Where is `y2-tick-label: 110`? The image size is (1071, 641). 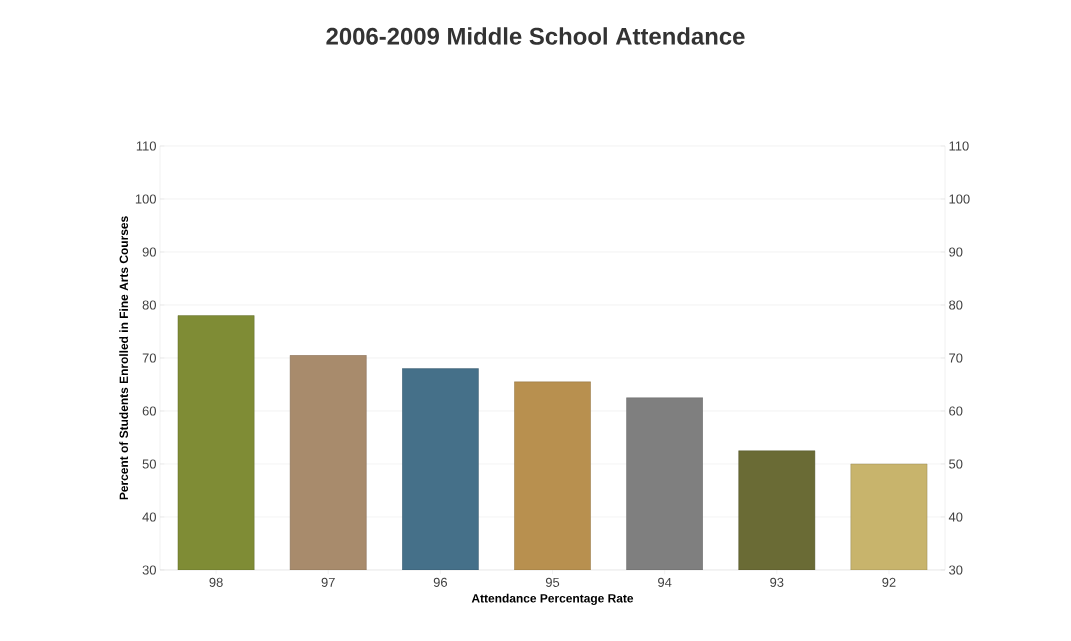
y2-tick-label: 110 is located at coordinates (959, 146).